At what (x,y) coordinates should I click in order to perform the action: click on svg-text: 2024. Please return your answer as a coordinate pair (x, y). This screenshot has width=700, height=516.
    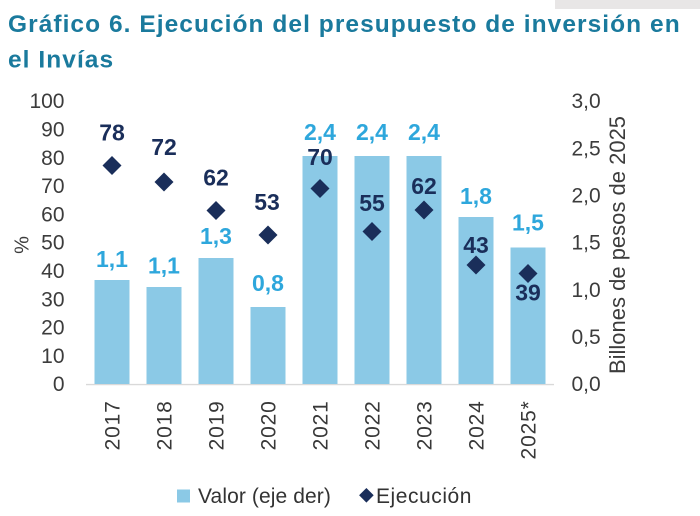
    Looking at the image, I should click on (477, 425).